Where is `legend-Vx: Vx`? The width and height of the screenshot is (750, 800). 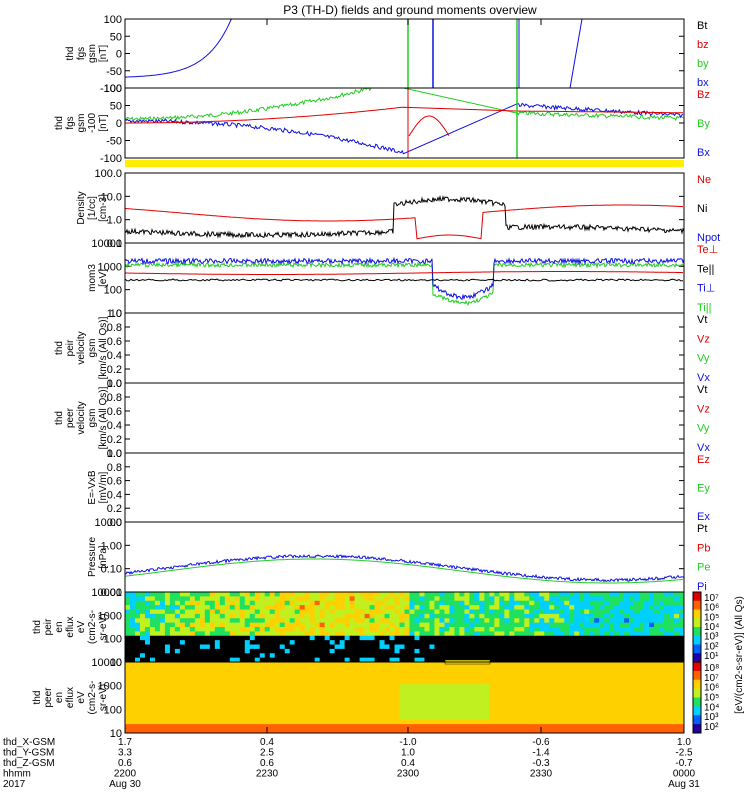 legend-Vx: Vx is located at coordinates (703, 448).